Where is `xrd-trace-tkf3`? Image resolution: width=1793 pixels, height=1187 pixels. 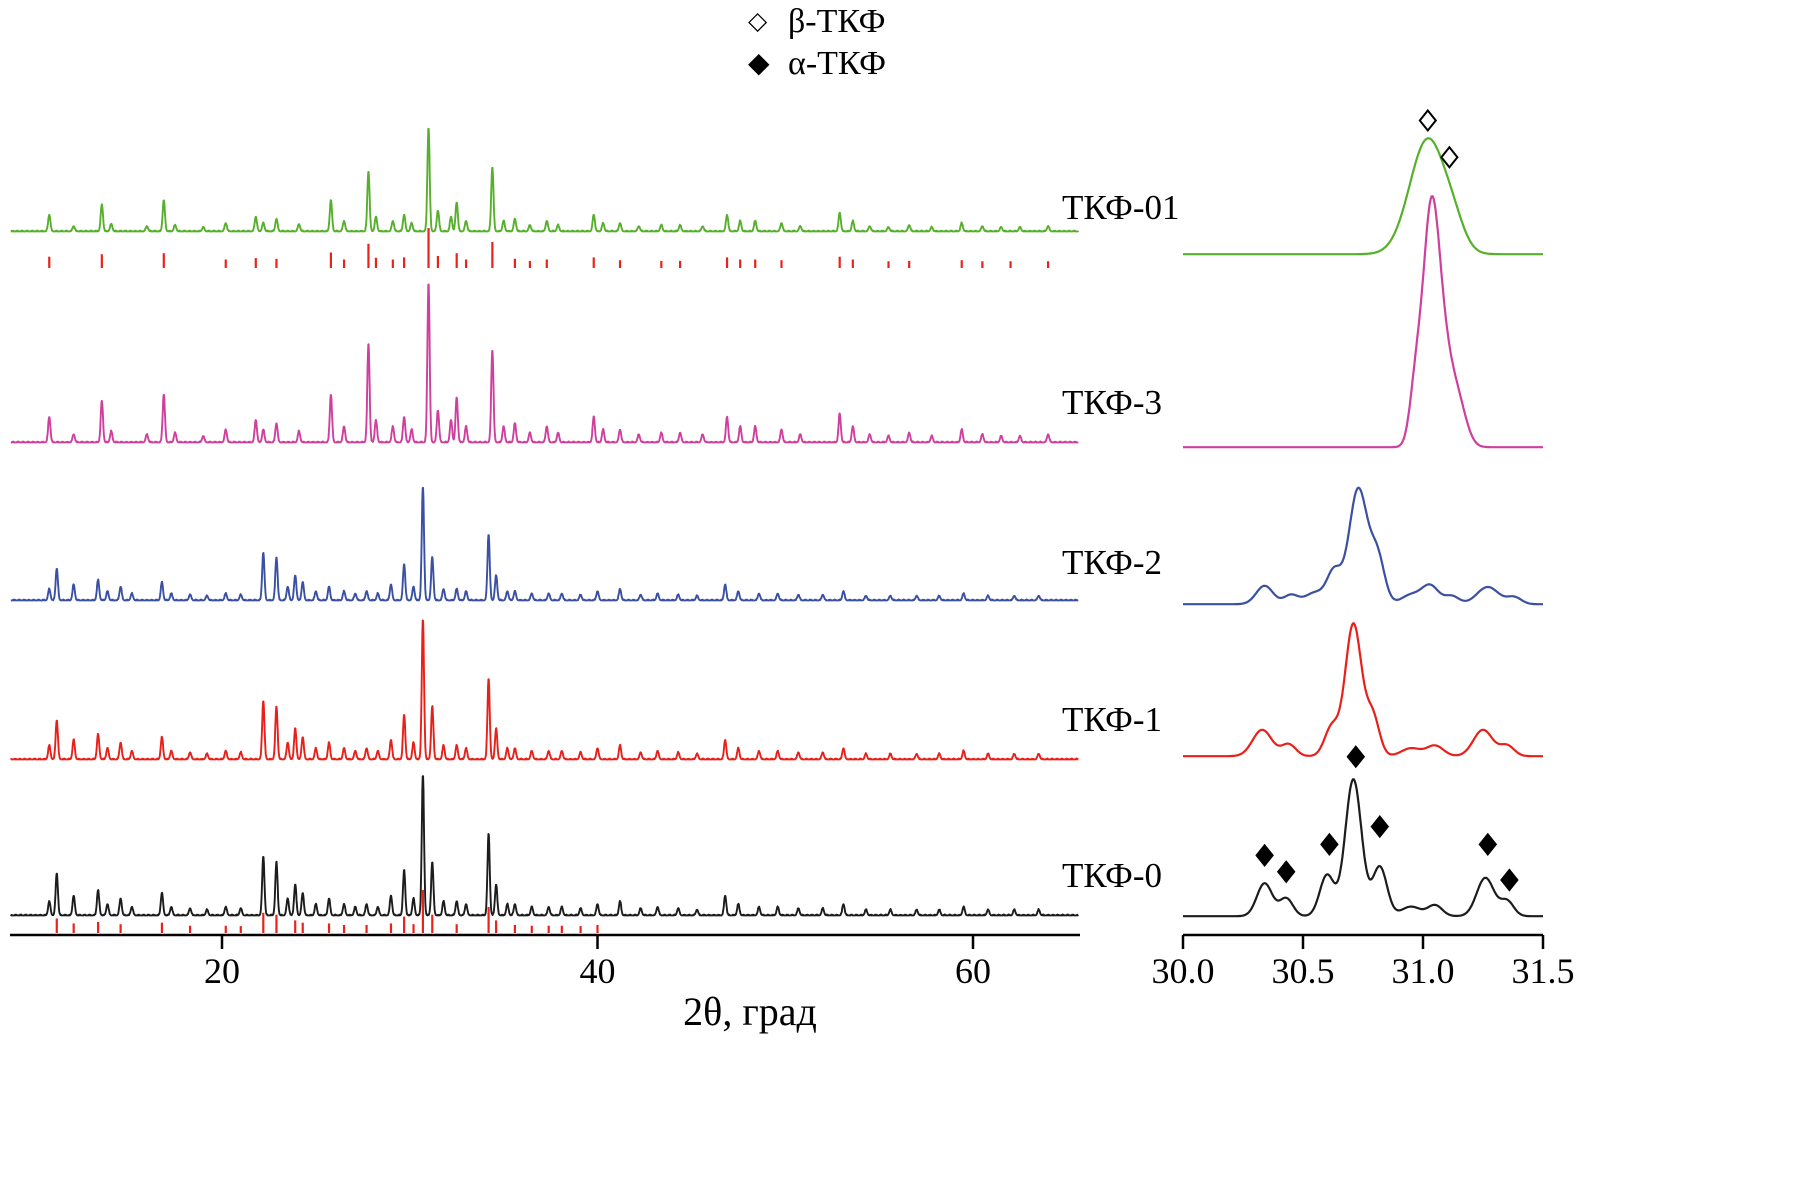 xrd-trace-tkf3 is located at coordinates (544, 363).